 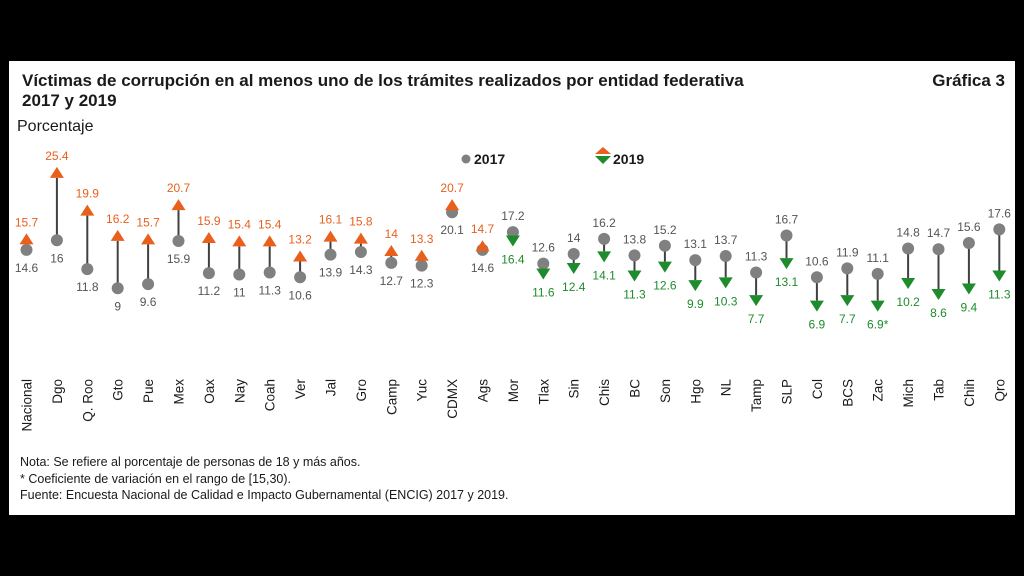 What do you see at coordinates (452, 399) in the screenshot?
I see `x-tick-label: CDMX` at bounding box center [452, 399].